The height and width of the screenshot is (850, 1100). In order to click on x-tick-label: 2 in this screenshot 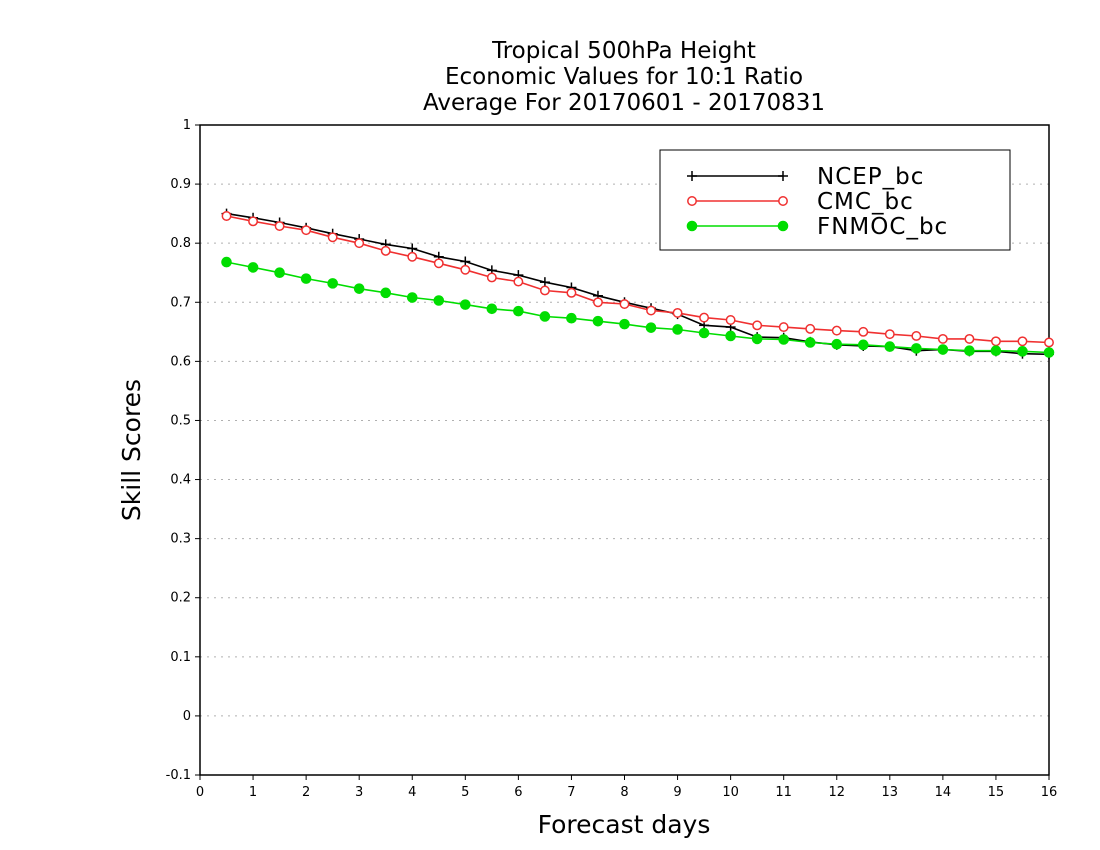, I will do `click(306, 792)`.